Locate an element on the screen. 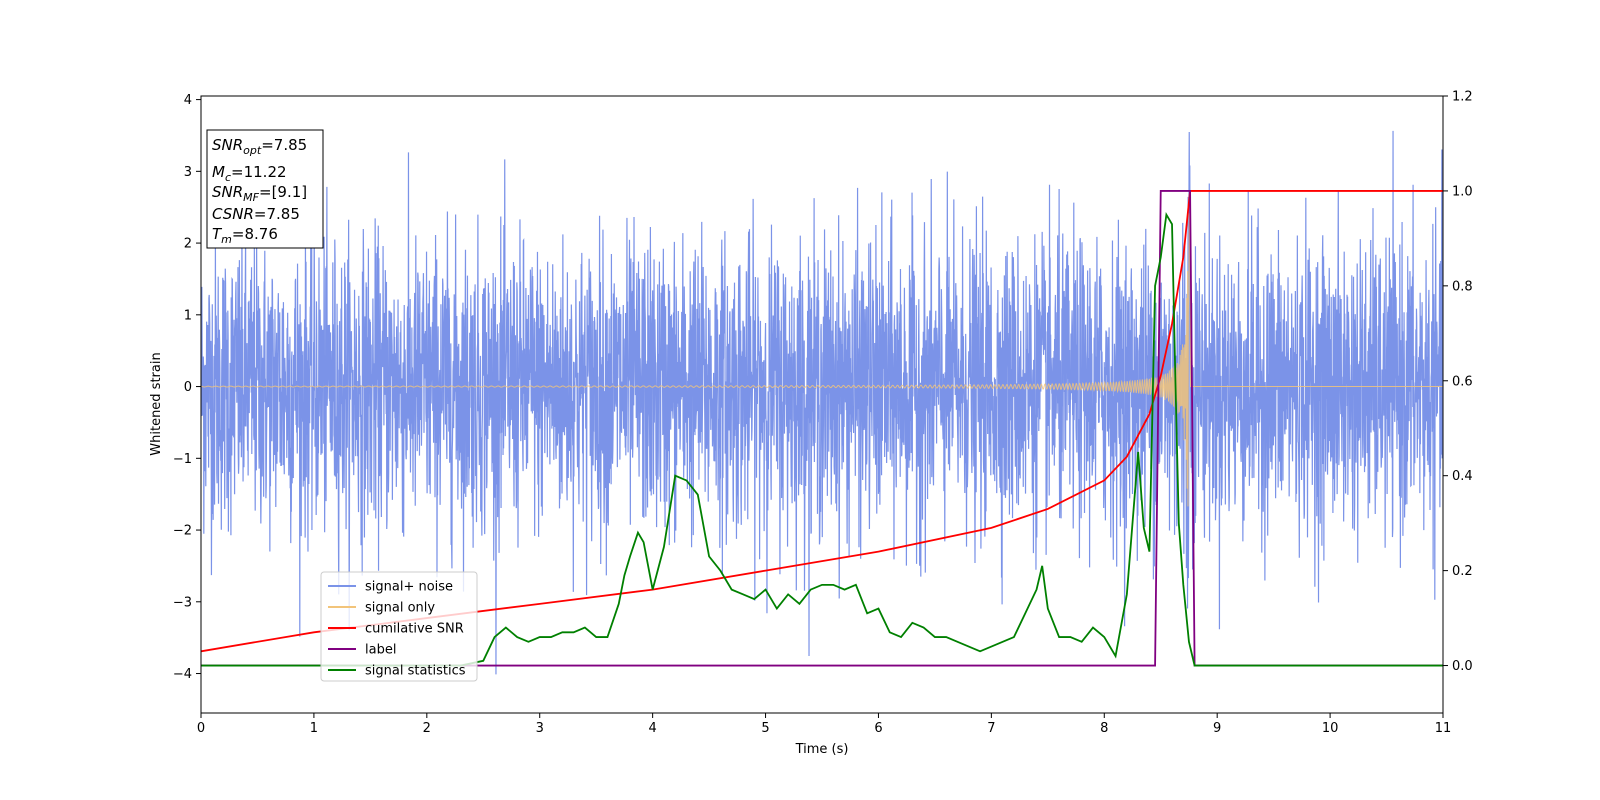 Image resolution: width=1600 pixels, height=800 pixels. legend-signal-statistics: signal statistics is located at coordinates (397, 671).